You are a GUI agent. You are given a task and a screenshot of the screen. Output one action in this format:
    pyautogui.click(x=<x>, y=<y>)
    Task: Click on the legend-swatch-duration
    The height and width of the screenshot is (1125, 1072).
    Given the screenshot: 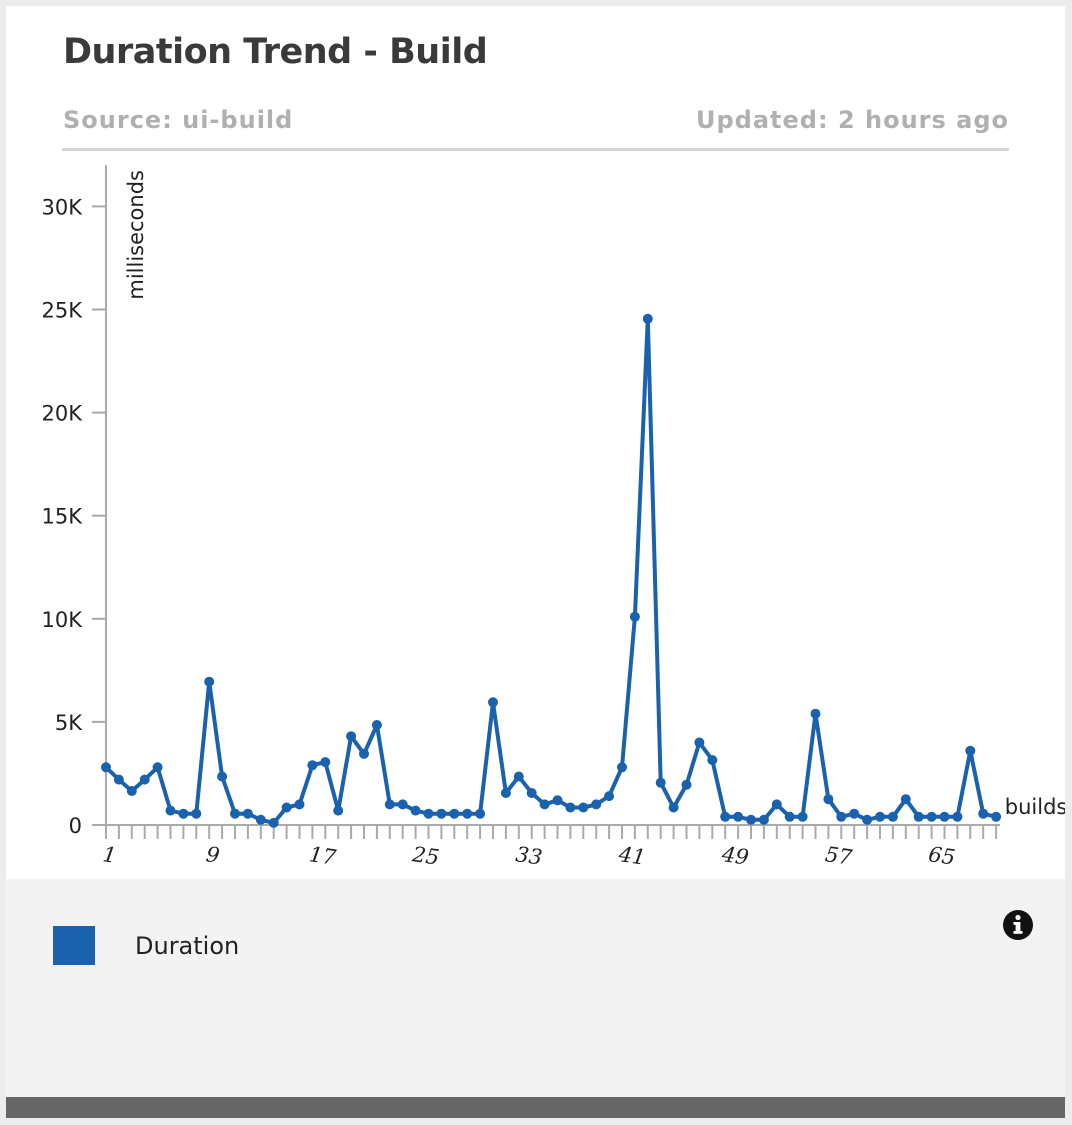 What is the action you would take?
    pyautogui.click(x=74, y=945)
    